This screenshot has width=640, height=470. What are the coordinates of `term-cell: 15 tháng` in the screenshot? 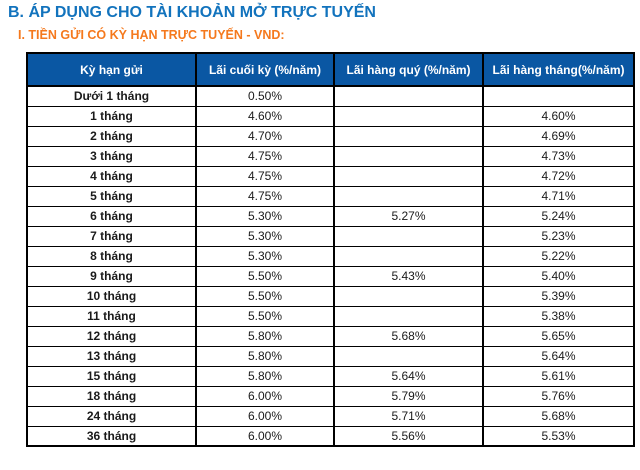 It's located at (111, 376).